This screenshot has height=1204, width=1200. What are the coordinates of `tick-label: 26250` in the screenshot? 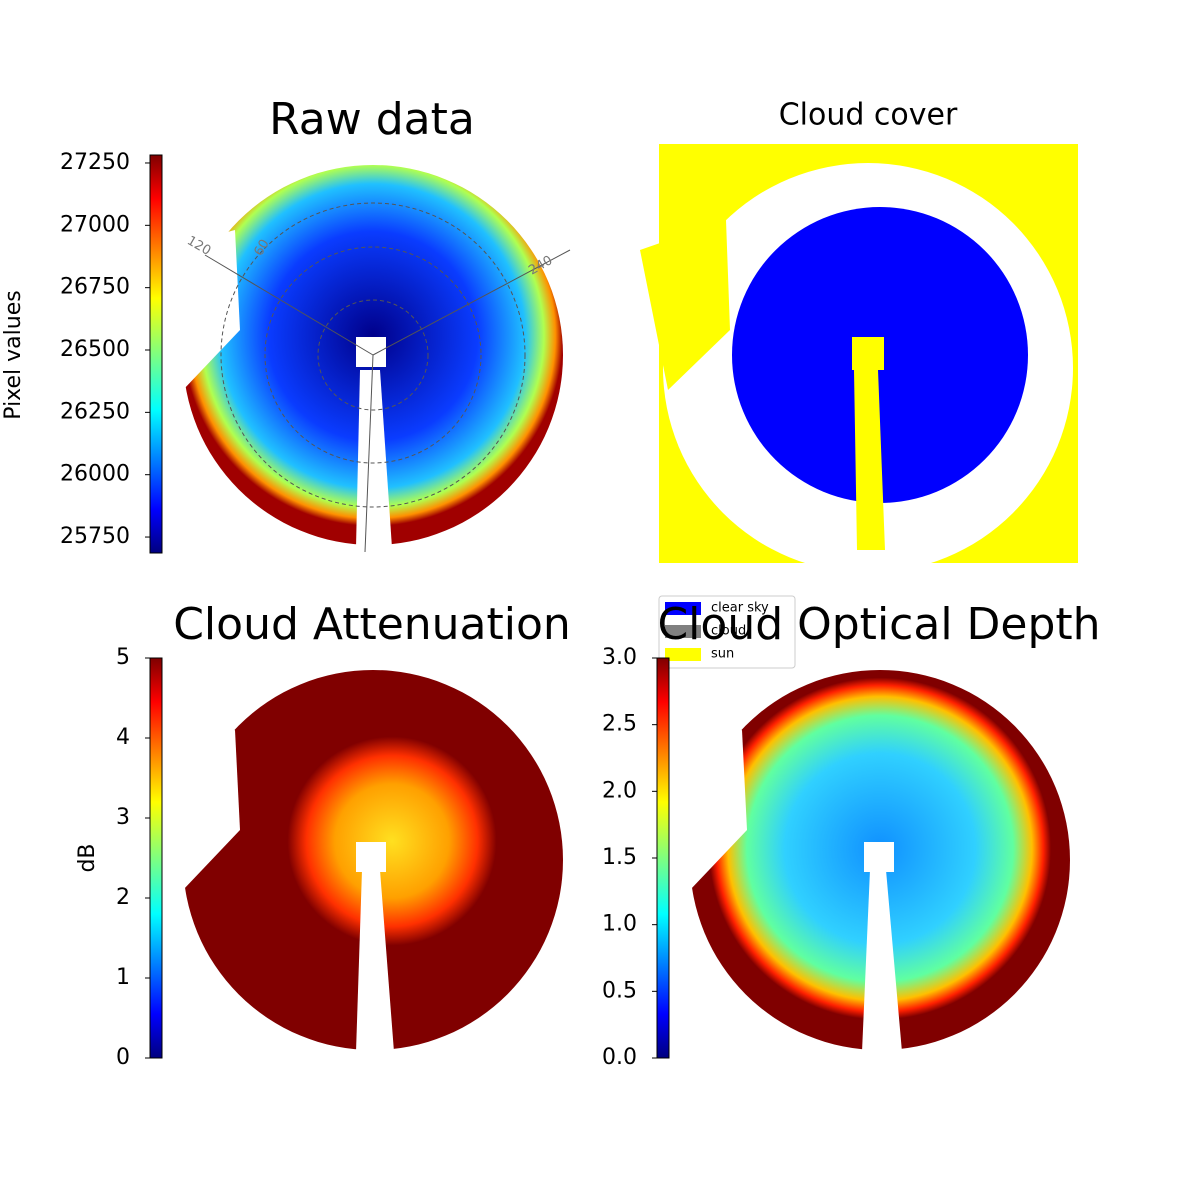 It's located at (95, 411).